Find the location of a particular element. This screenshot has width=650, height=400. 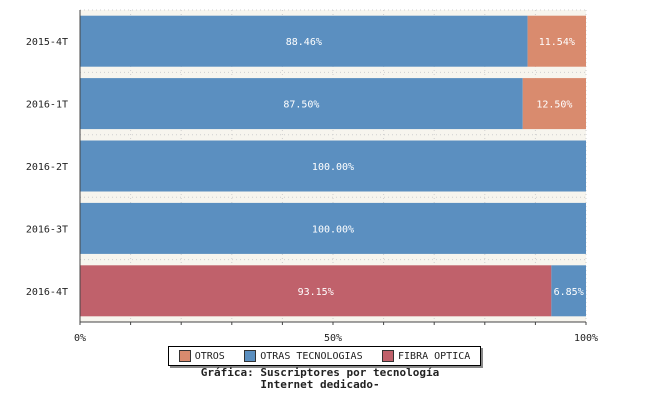

data-label: 11.54% is located at coordinates (557, 42).